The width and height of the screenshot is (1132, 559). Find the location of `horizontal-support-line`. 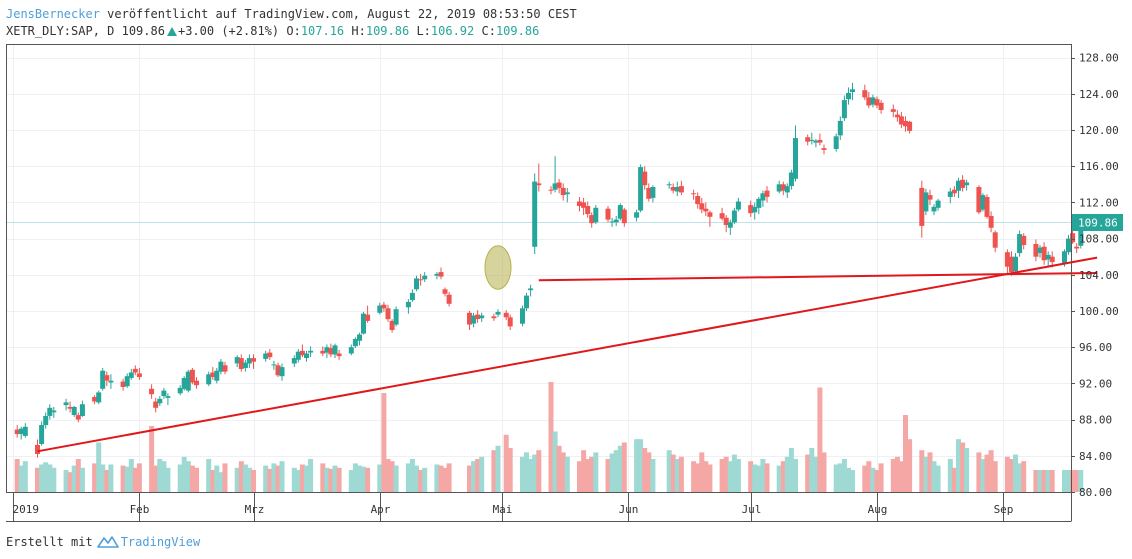

horizontal-support-line is located at coordinates (818, 277).